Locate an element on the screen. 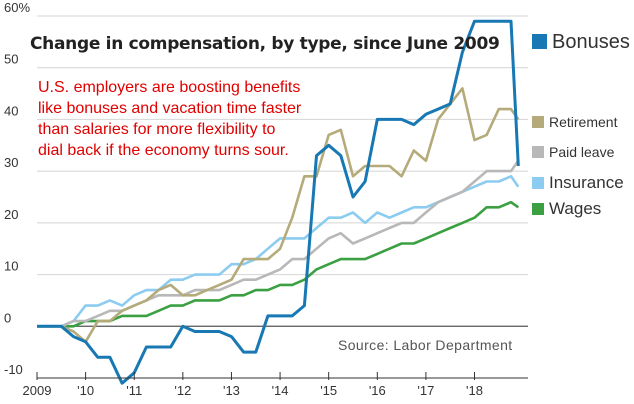 The width and height of the screenshot is (634, 404). y-tick-label-0: 60% is located at coordinates (17, 7).